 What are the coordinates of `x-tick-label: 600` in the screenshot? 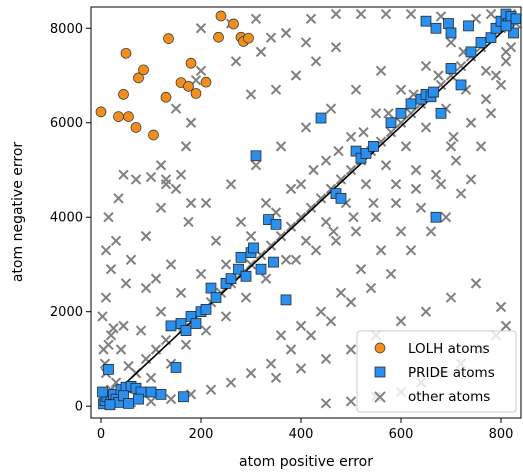 It's located at (401, 434).